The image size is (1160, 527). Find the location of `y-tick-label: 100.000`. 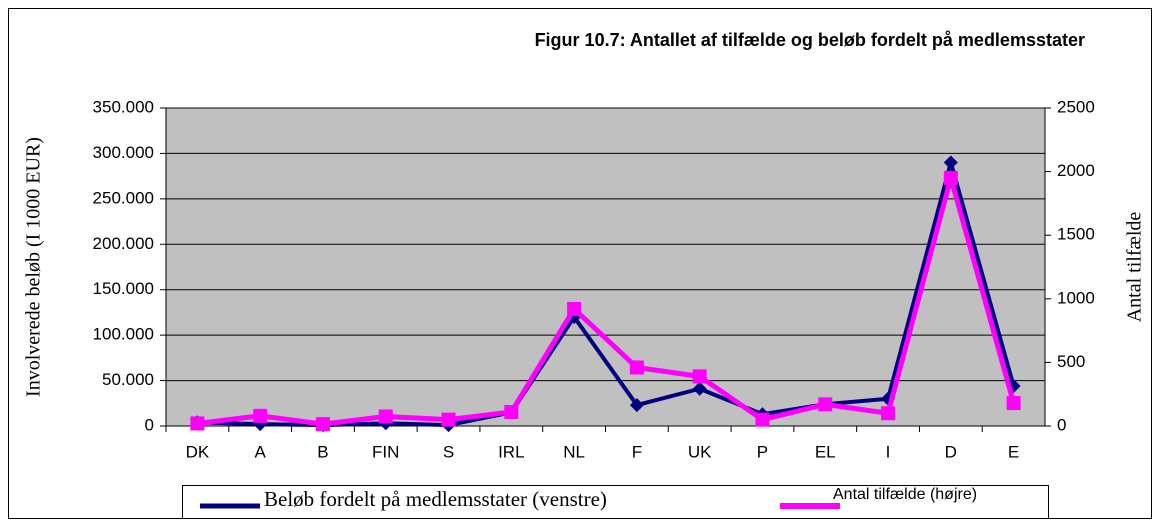

y-tick-label: 100.000 is located at coordinates (123, 334).